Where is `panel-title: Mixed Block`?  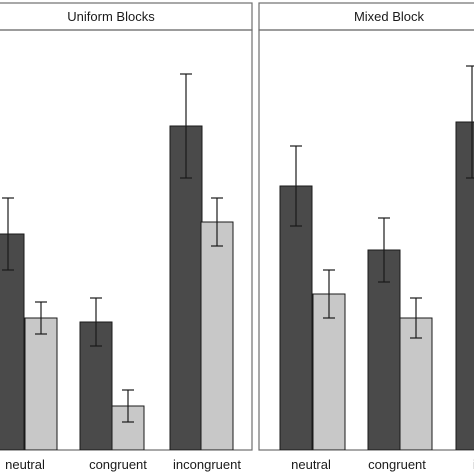 panel-title: Mixed Block is located at coordinates (389, 16).